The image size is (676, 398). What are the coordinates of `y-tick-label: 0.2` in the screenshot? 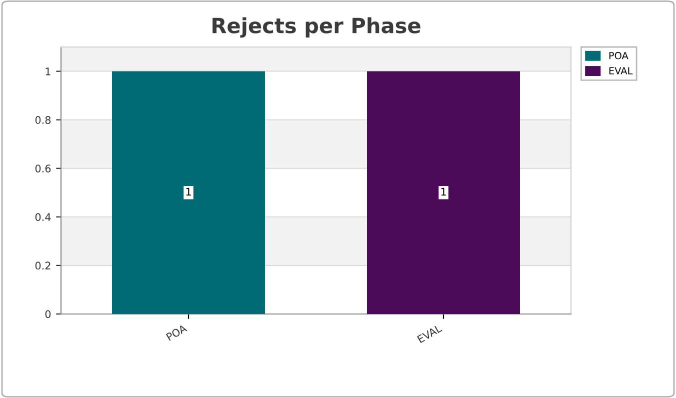 It's located at (42, 266).